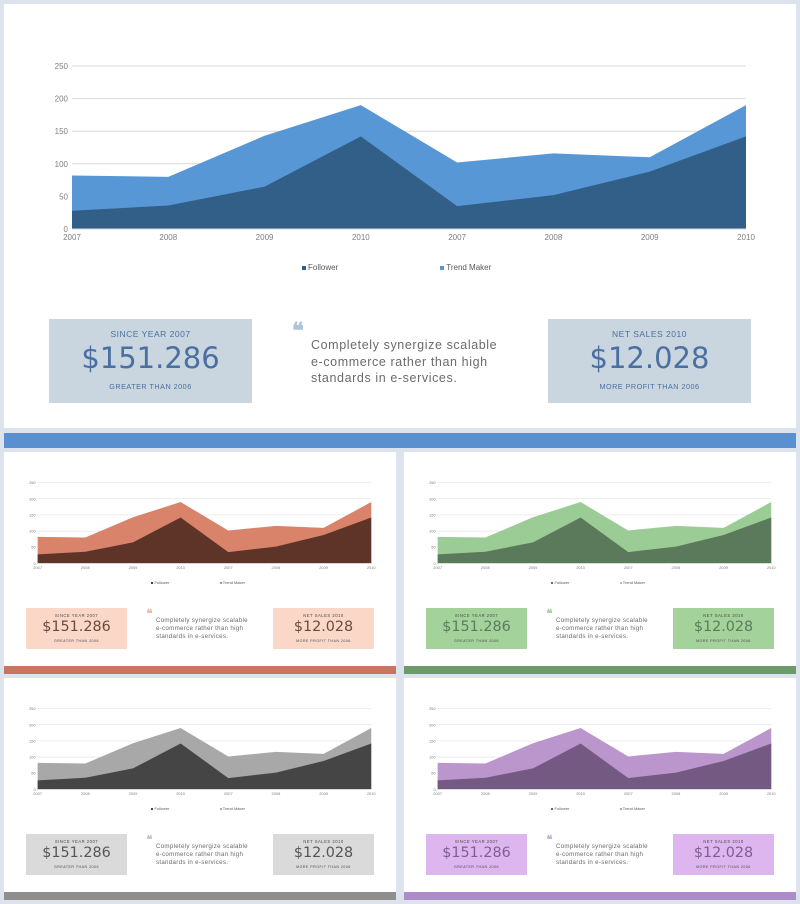 Image resolution: width=800 pixels, height=904 pixels. I want to click on slide-divider-bar, so click(400, 440).